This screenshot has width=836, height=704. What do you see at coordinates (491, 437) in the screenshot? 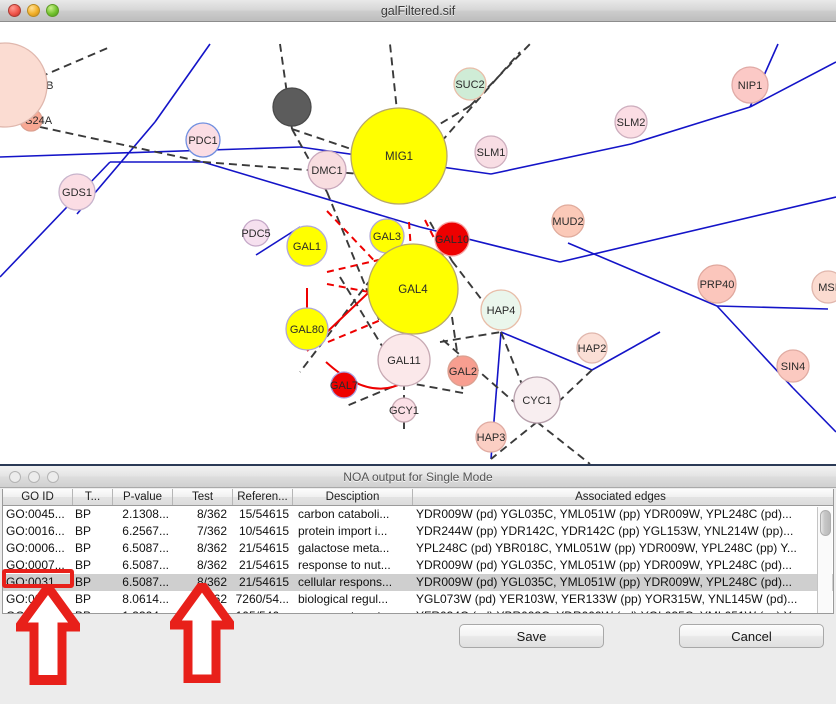
I see `network-node-hap3: HAP3` at bounding box center [491, 437].